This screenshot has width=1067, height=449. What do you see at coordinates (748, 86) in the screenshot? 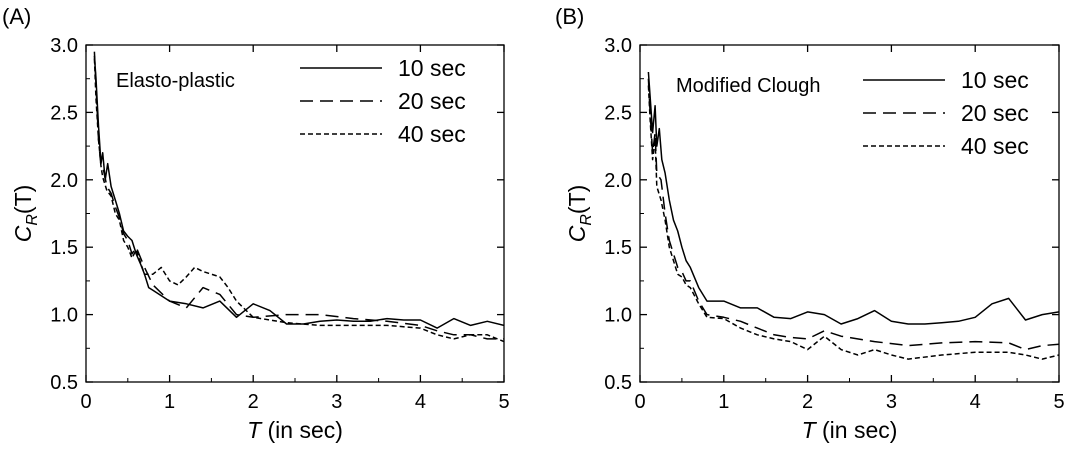
I see `model-label: Modified Clough` at bounding box center [748, 86].